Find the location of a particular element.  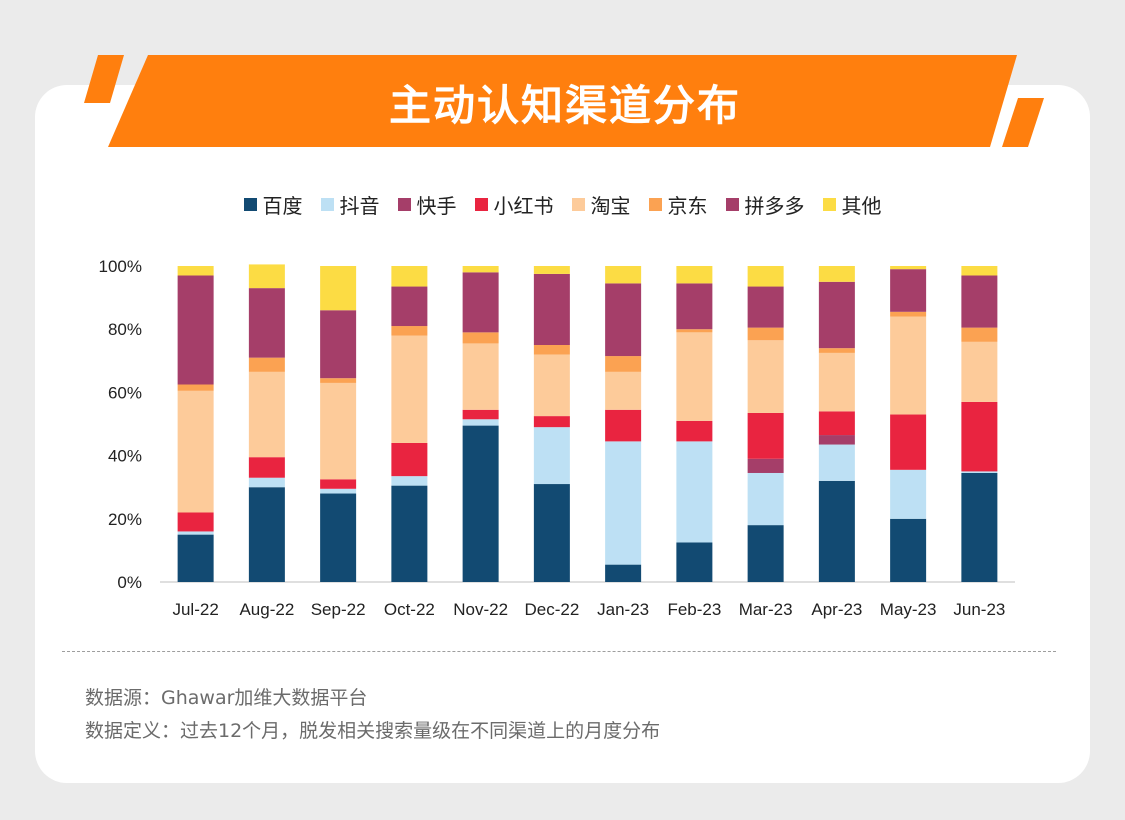

x-tick-label: Feb-23 is located at coordinates (694, 609).